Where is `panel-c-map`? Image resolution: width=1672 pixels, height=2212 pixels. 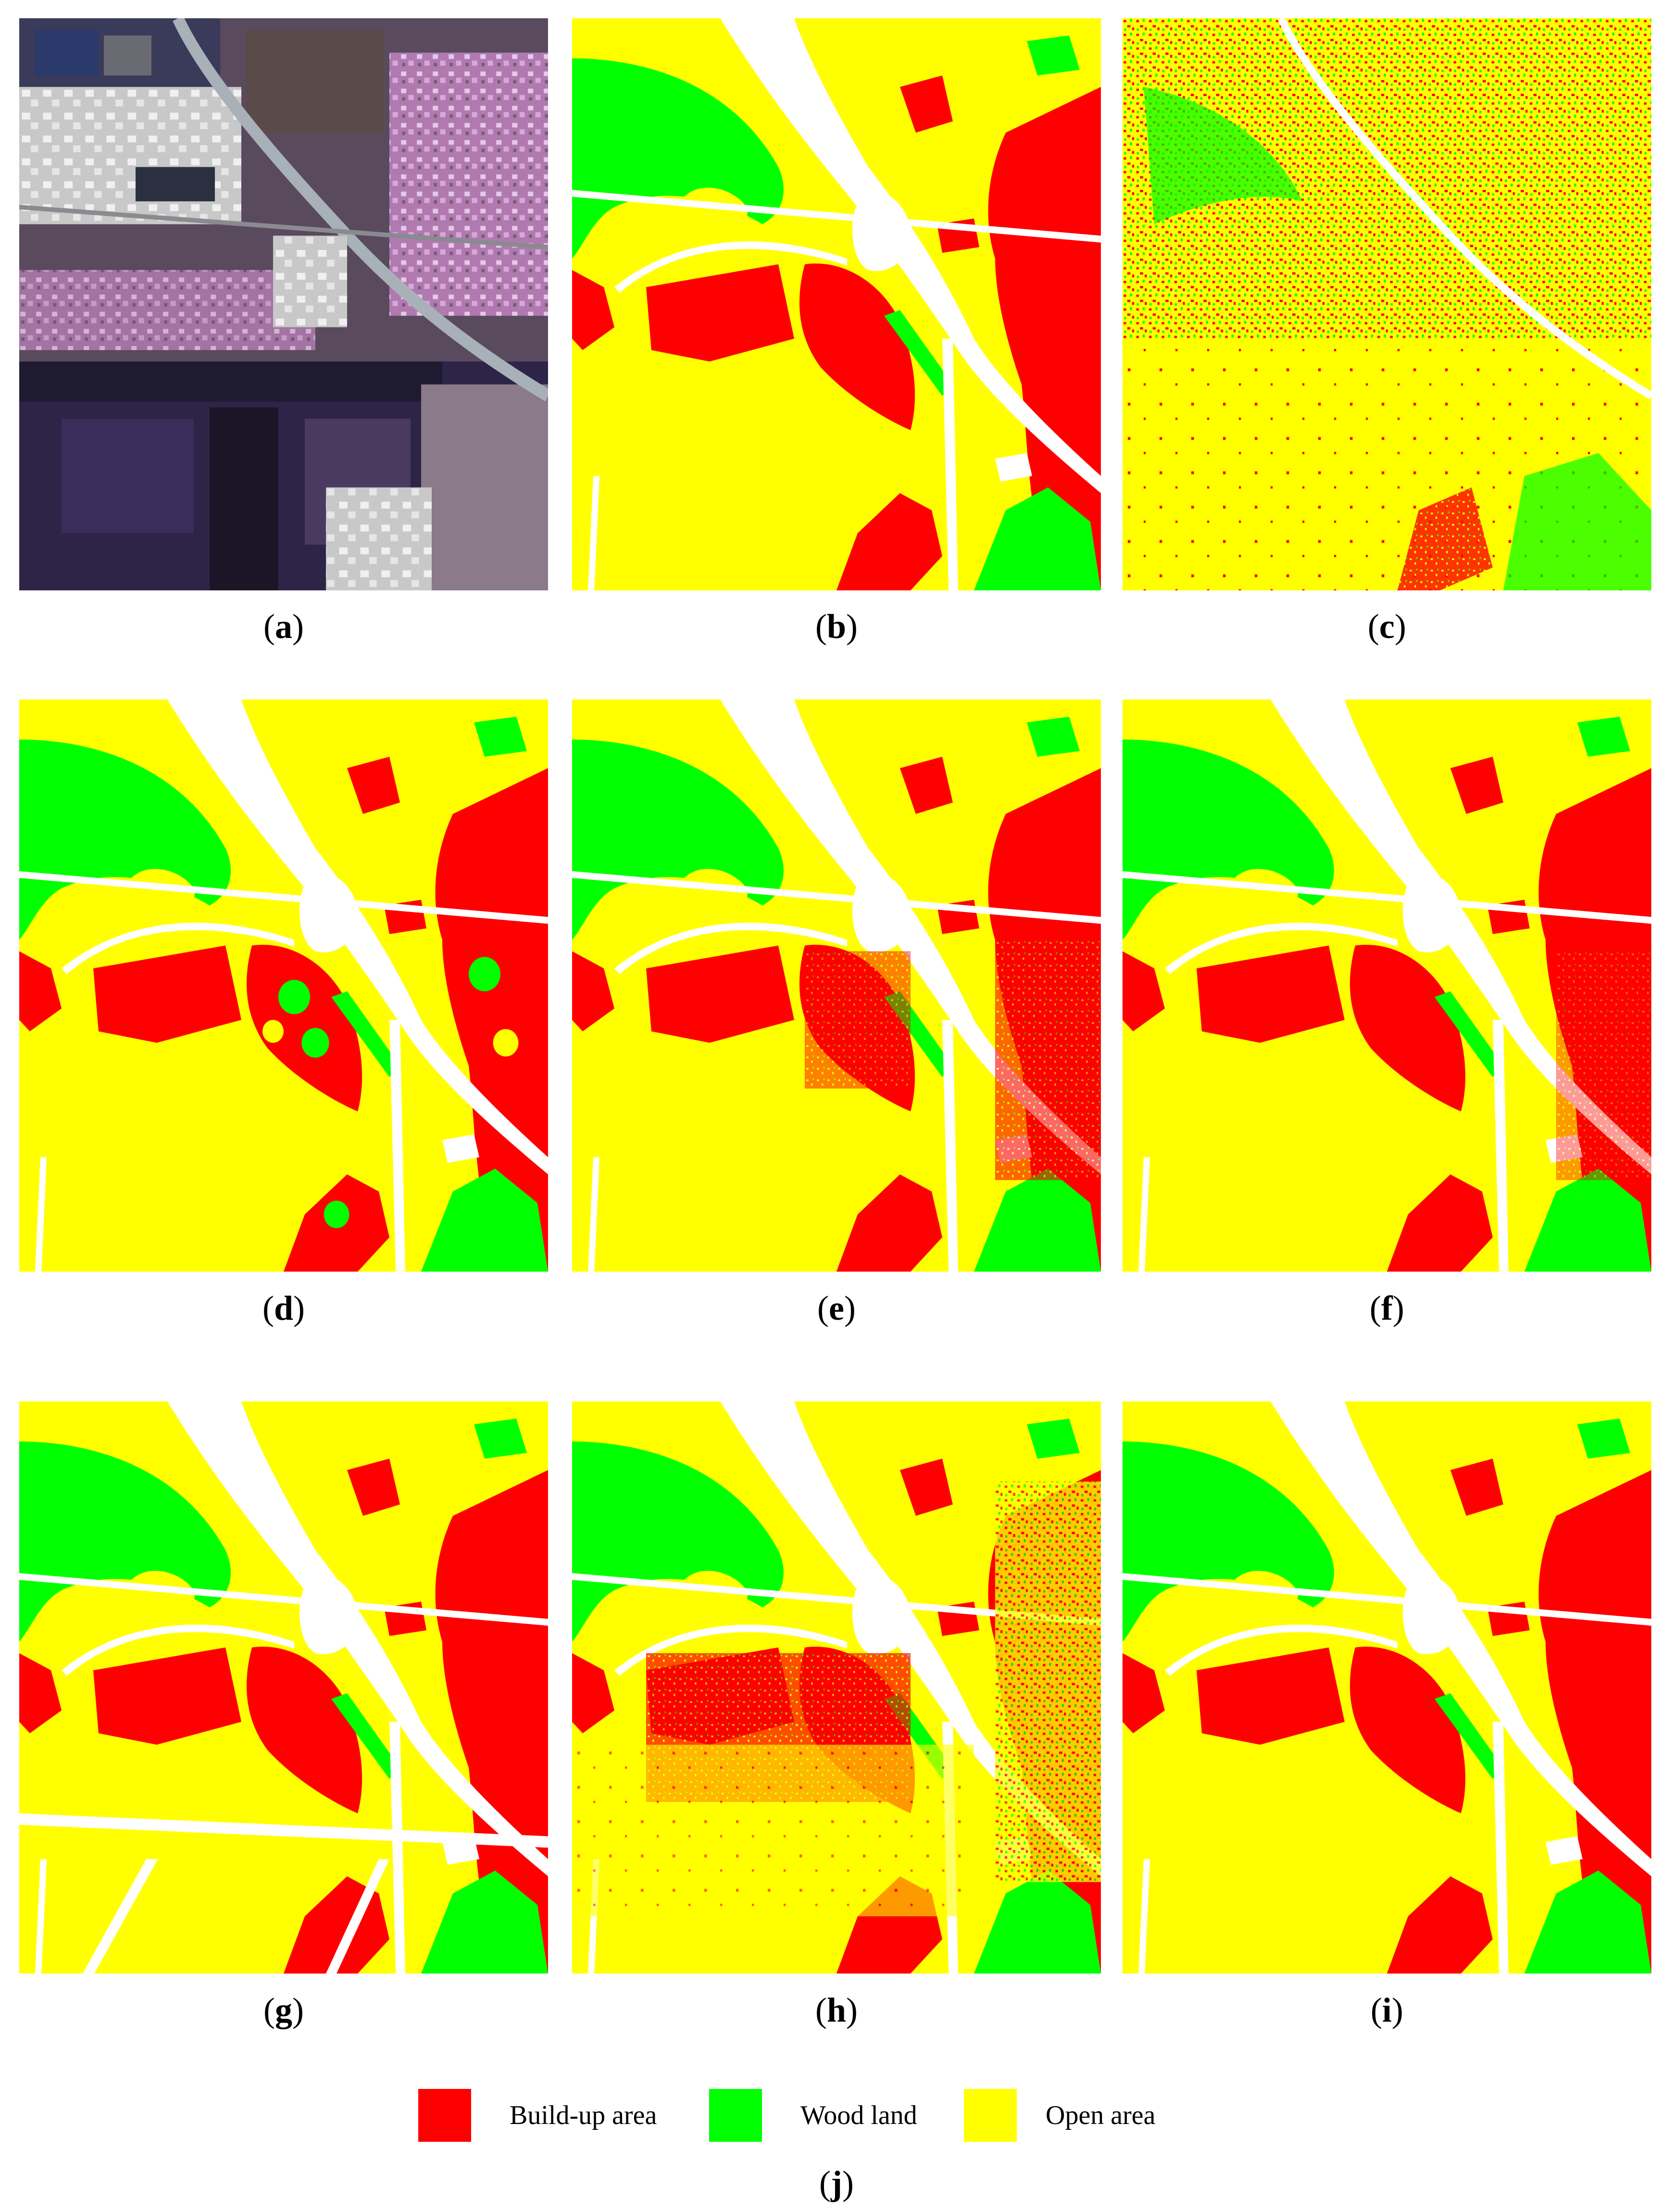
panel-c-map is located at coordinates (1387, 304).